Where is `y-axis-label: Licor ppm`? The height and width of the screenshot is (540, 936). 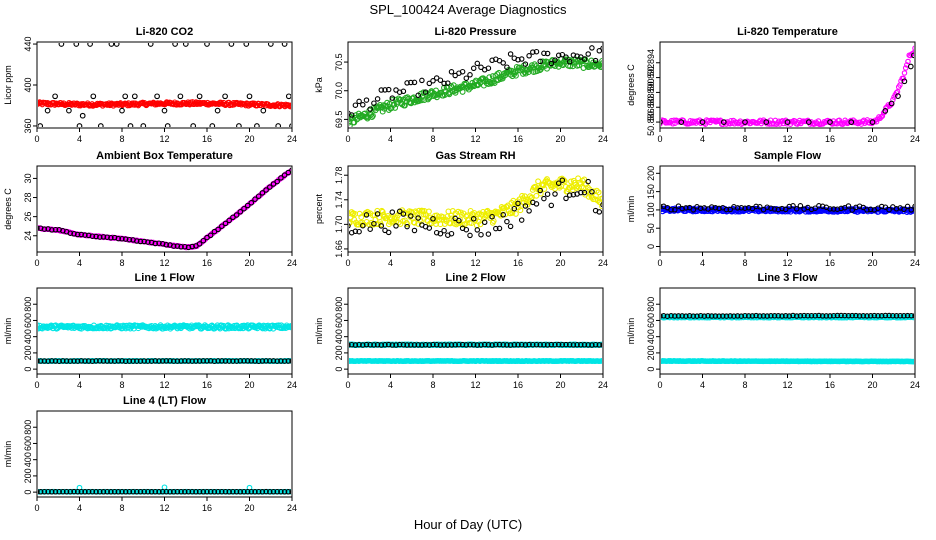 y-axis-label: Licor ppm is located at coordinates (8, 85).